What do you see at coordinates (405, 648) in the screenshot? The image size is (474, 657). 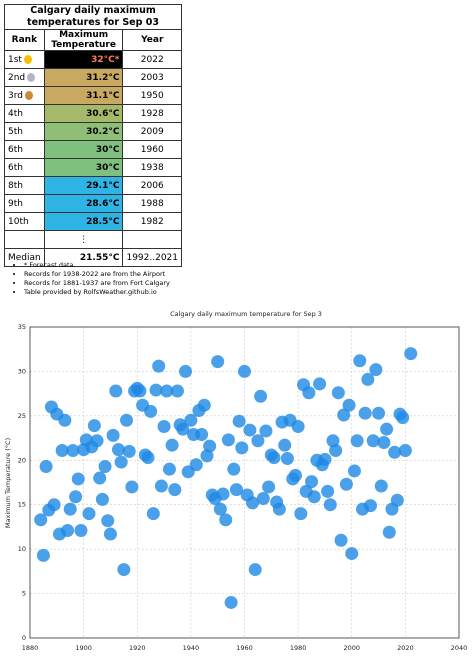 I see `x-tick-label: 2020` at bounding box center [405, 648].